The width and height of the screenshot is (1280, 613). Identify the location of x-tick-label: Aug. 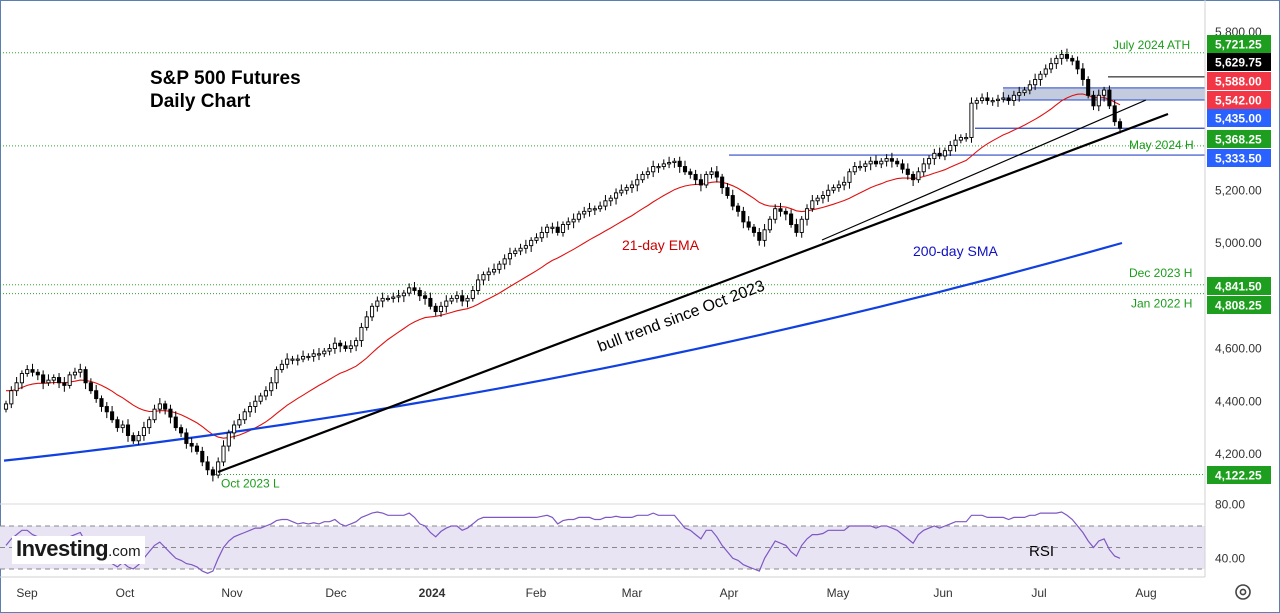
(1145, 593).